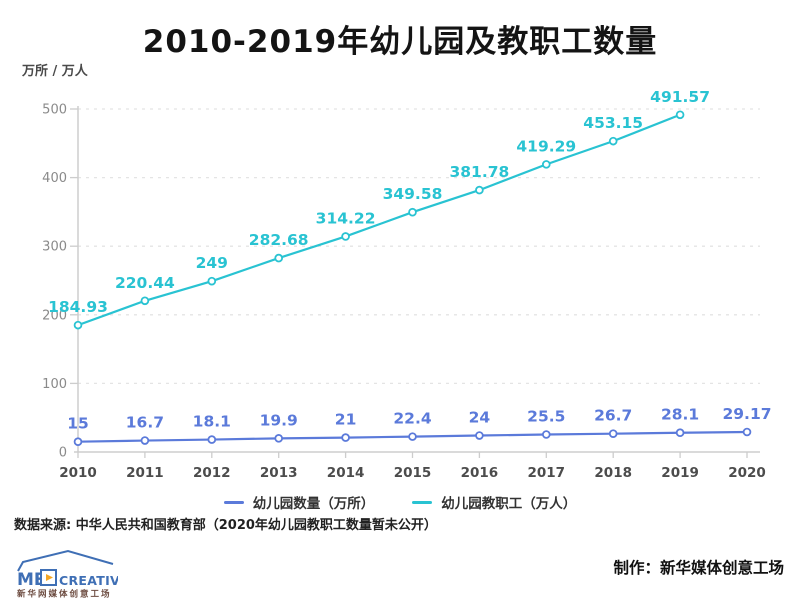 The width and height of the screenshot is (800, 600). What do you see at coordinates (225, 525) in the screenshot?
I see `source-note: 数据来源: 中华人民共和国教育部（2020年幼儿园教职工数量暂未公开）` at bounding box center [225, 525].